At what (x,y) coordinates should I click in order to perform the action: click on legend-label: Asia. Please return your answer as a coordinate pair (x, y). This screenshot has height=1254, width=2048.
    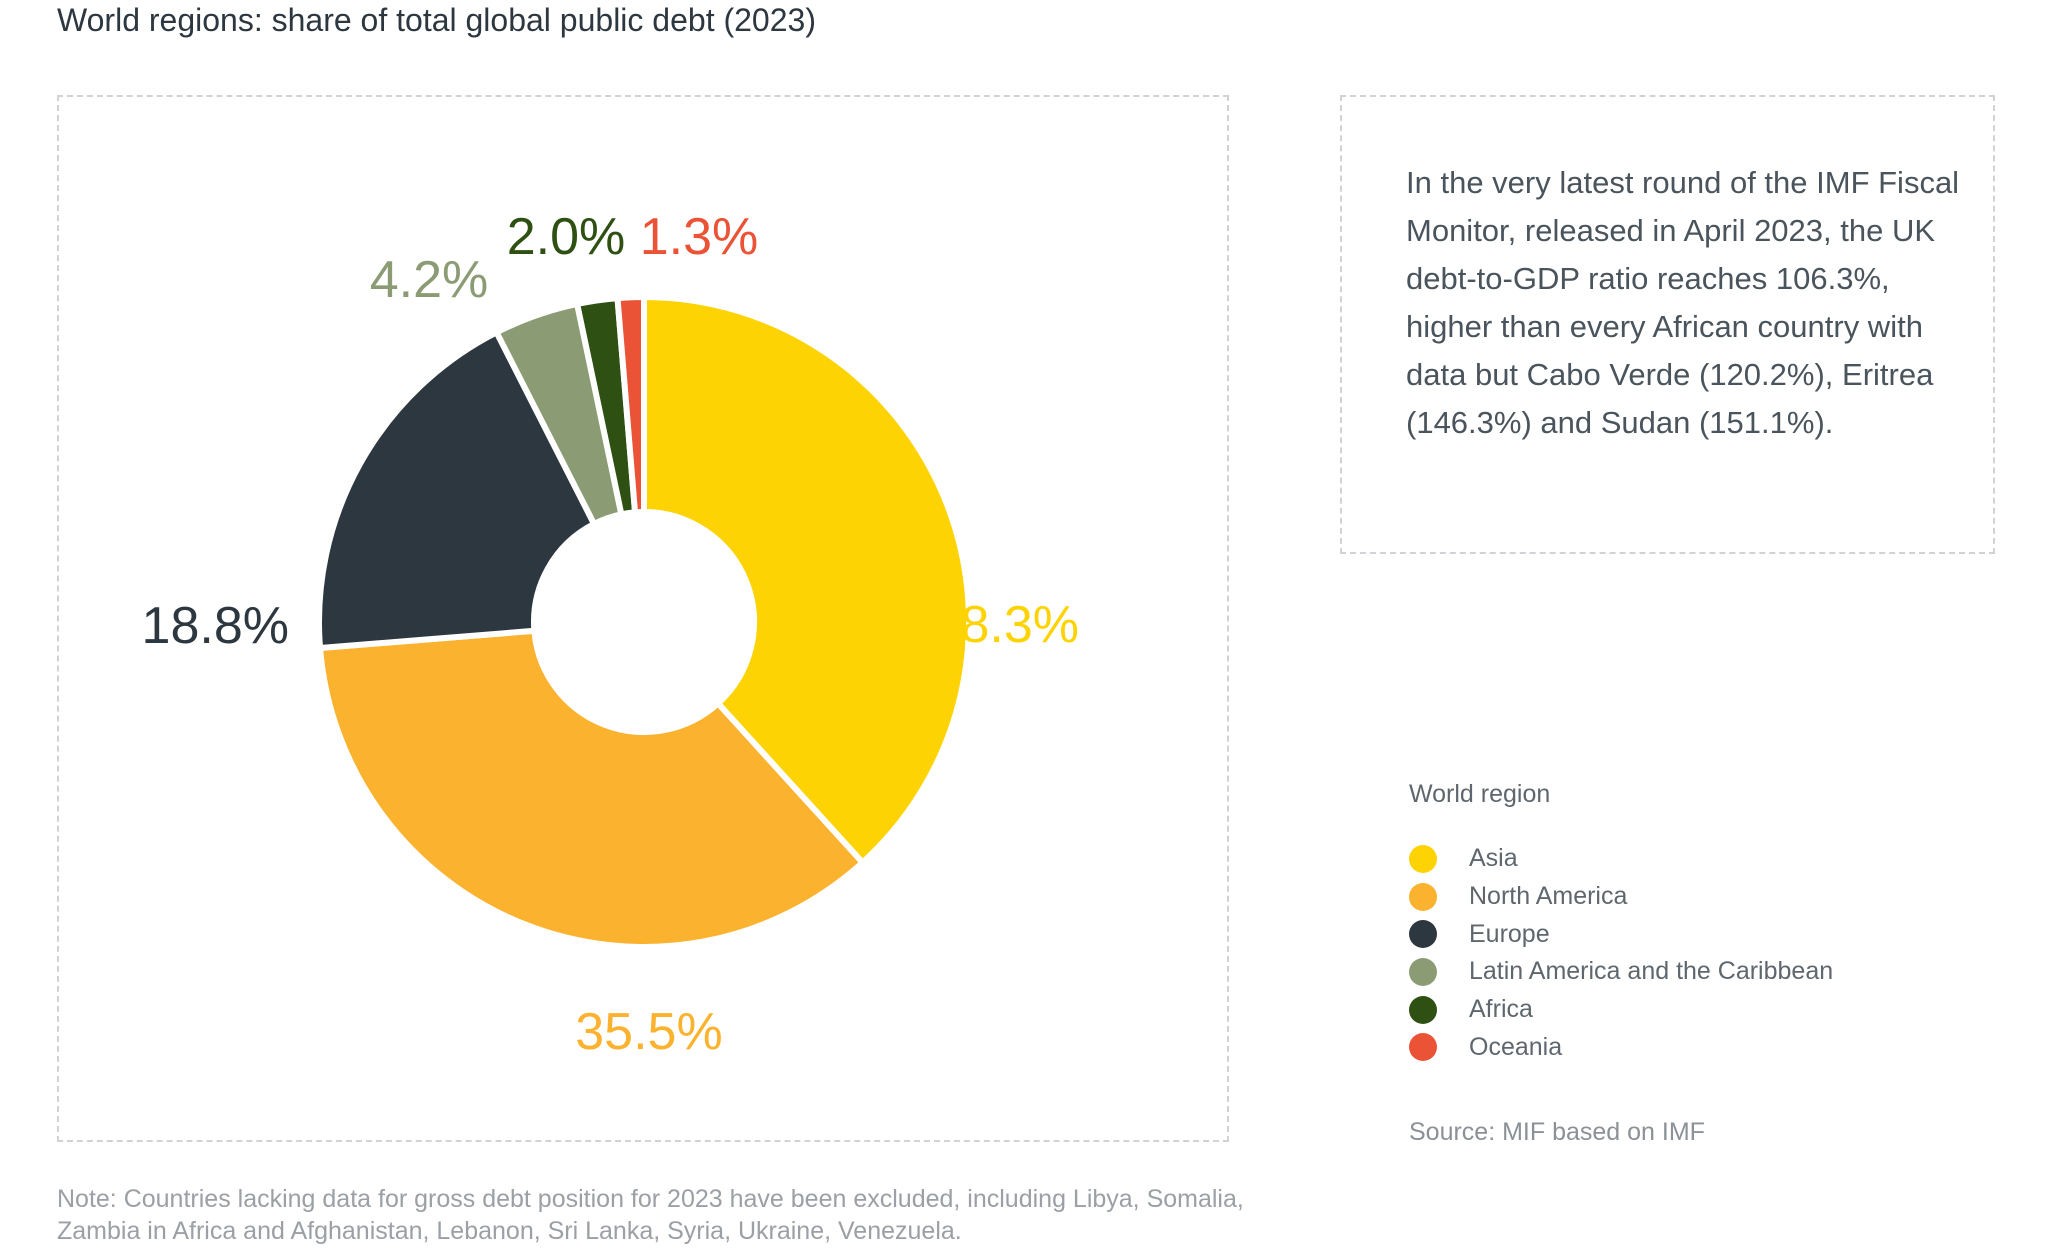
    Looking at the image, I should click on (1493, 858).